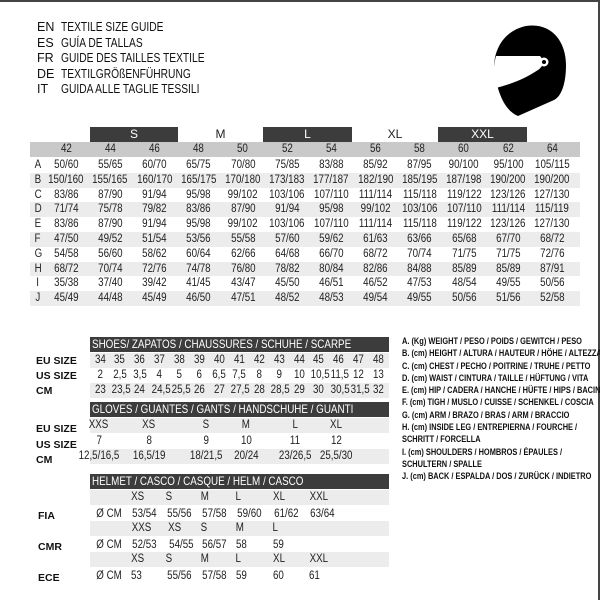  Describe the element at coordinates (154, 253) in the screenshot. I see `table-cell-text: 58/62` at that location.